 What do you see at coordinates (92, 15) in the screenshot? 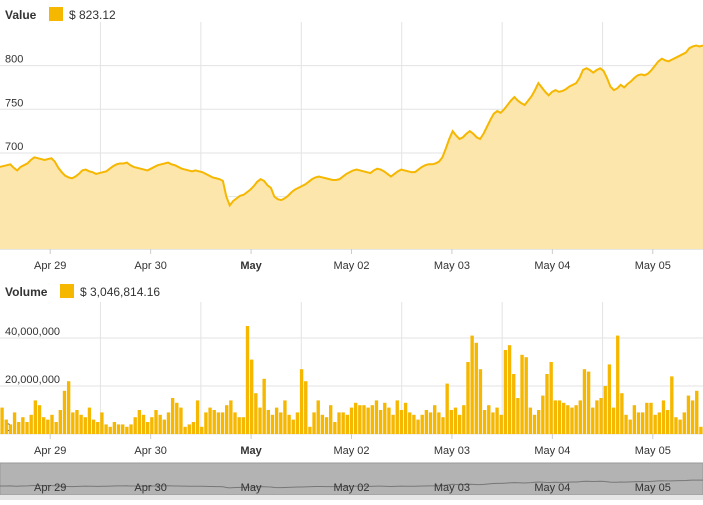
I see `price-legend-value: $ 823.12` at bounding box center [92, 15].